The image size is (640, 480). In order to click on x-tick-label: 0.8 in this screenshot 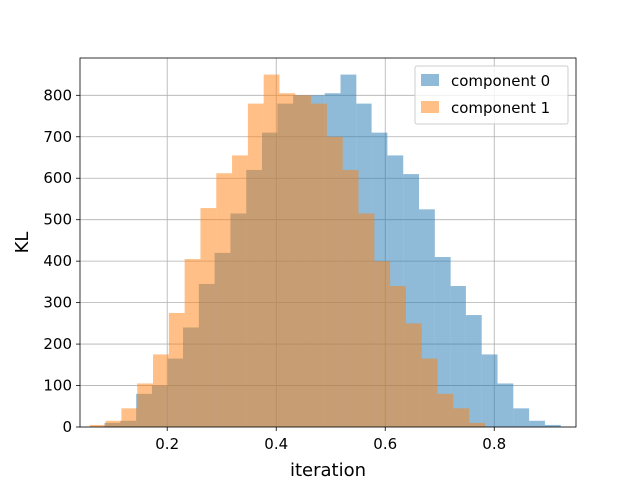, I will do `click(494, 444)`.